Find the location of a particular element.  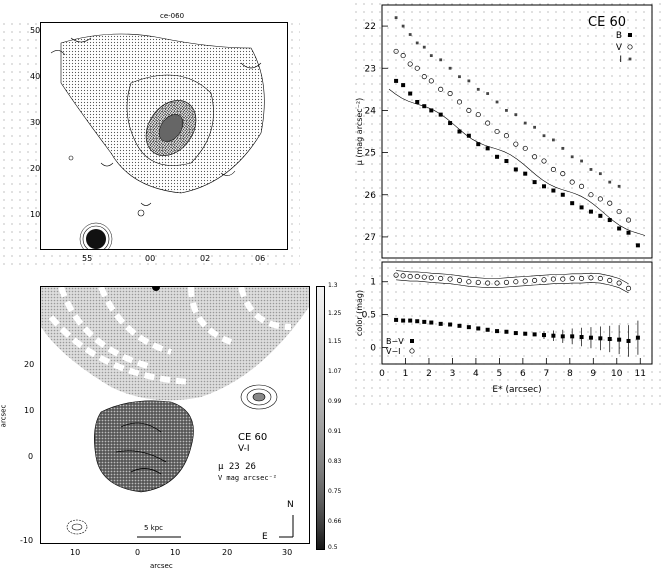

colorbar-tick: 1.25 is located at coordinates (335, 313).